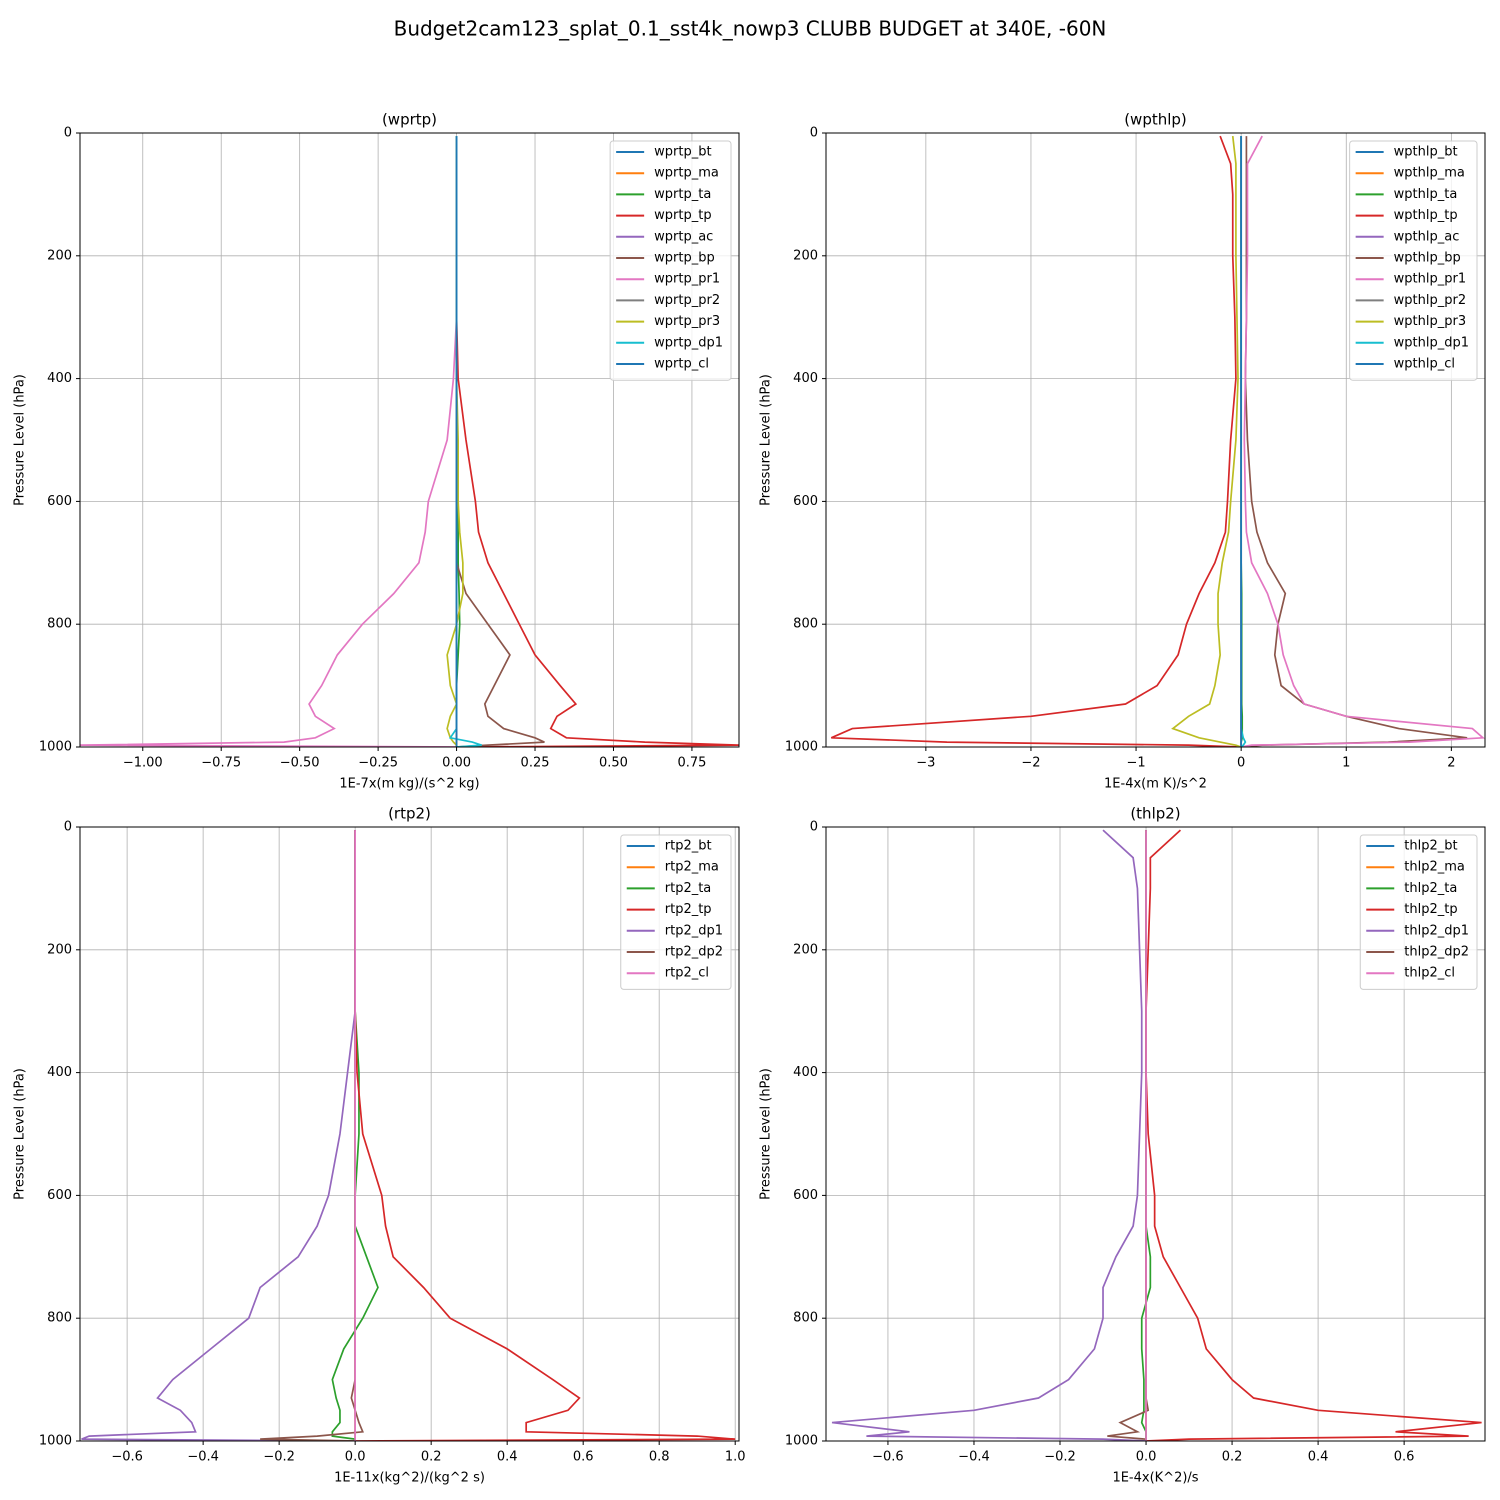 The image size is (1500, 1500). I want to click on legend-label: rtp2_dp1, so click(694, 930).